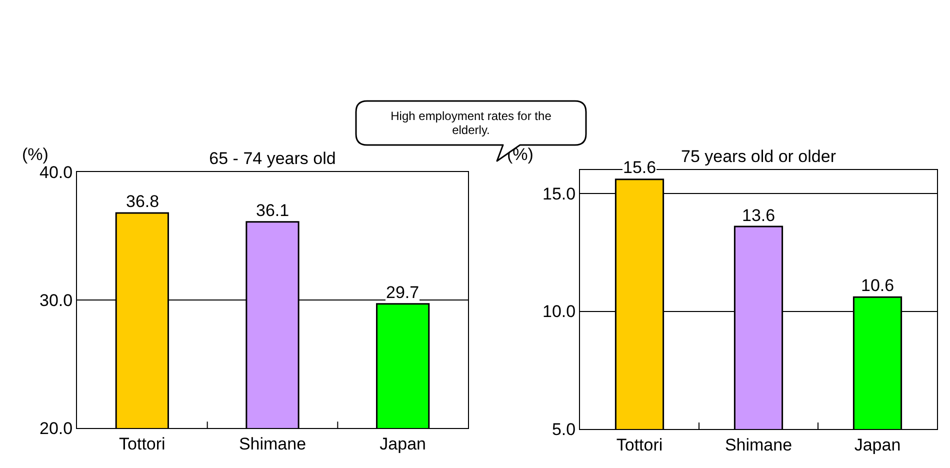 The height and width of the screenshot is (468, 950). Describe the element at coordinates (35, 155) in the screenshot. I see `y-axis-title: (%)` at that location.